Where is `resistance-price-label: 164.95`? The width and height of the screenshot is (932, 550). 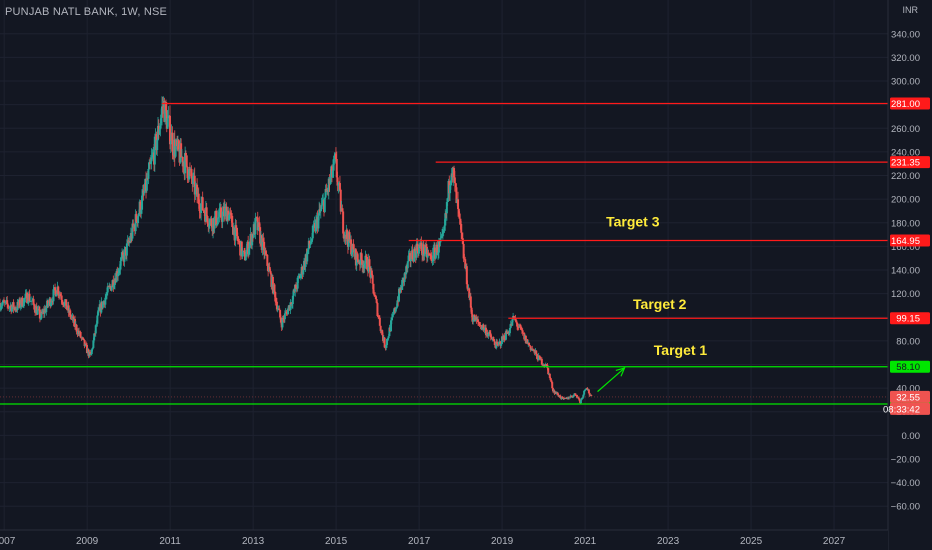
resistance-price-label: 164.95 is located at coordinates (905, 241).